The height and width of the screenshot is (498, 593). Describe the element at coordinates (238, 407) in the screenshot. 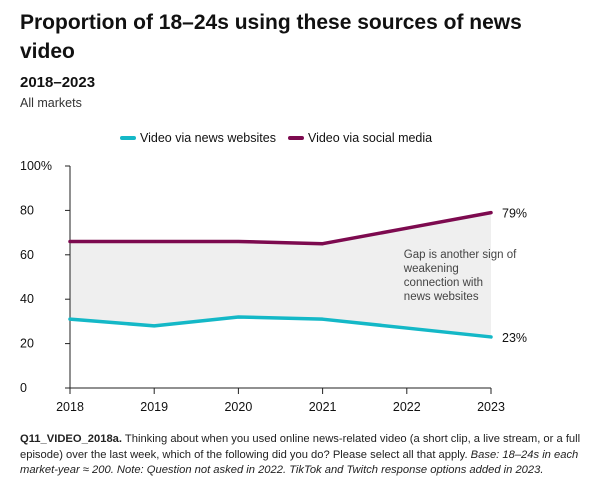

I see `x-tick-label: 2020` at that location.